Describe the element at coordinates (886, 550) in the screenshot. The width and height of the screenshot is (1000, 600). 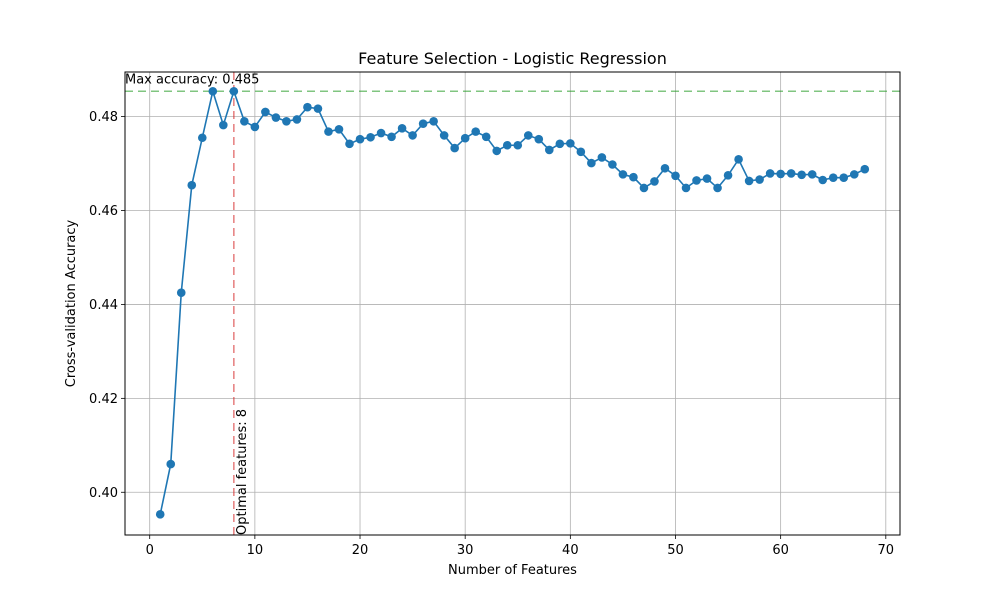
I see `x-tick-label: 70` at that location.